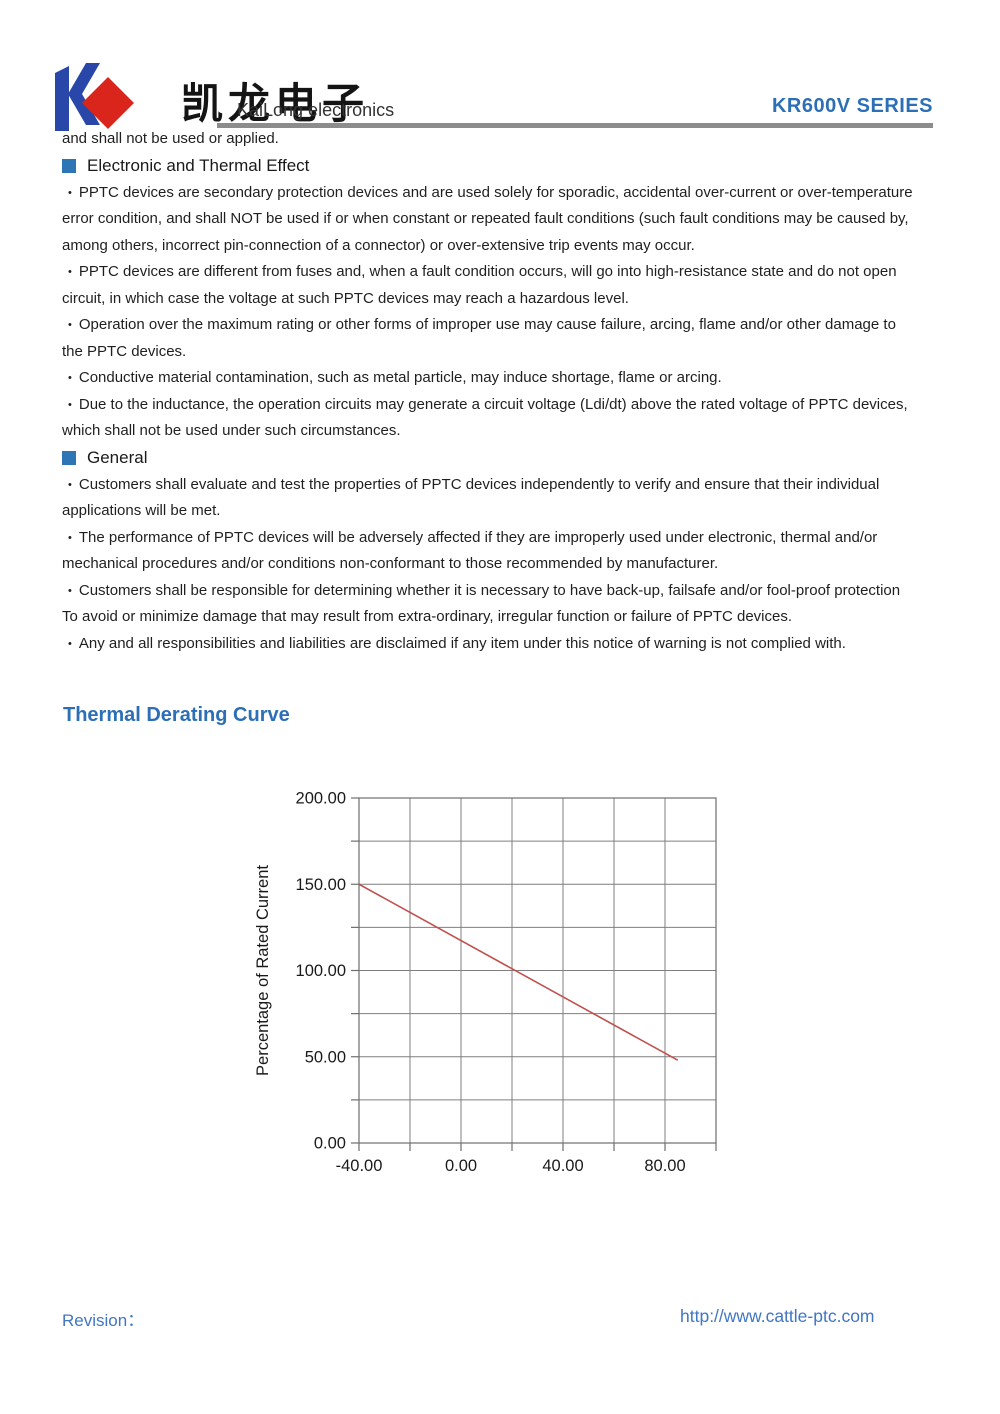 The height and width of the screenshot is (1414, 1000). Describe the element at coordinates (575, 125) in the screenshot. I see `header-divider` at that location.